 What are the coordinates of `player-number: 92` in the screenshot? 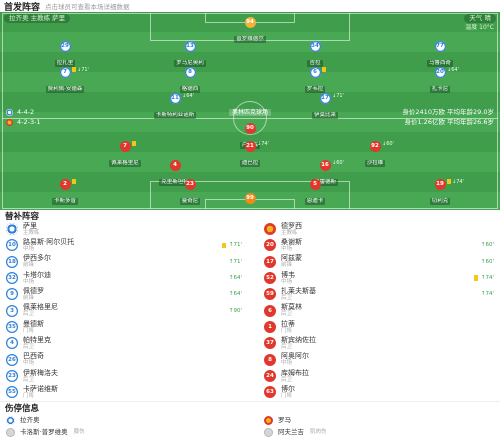 It's located at (375, 146).